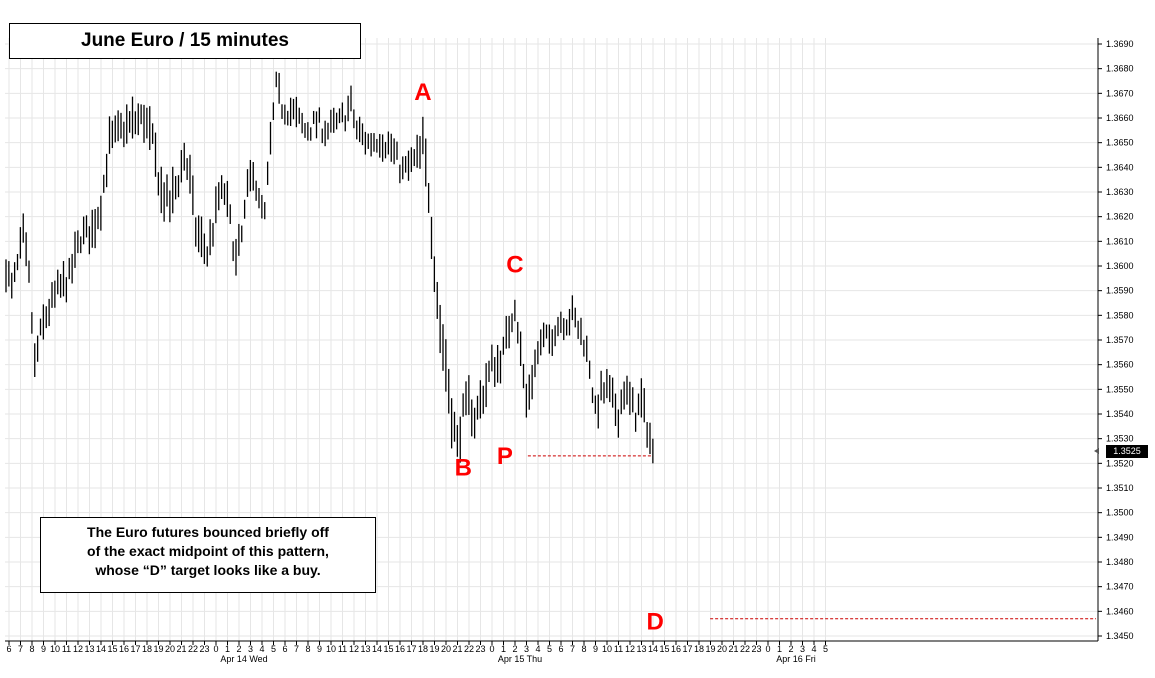  Describe the element at coordinates (796, 659) in the screenshot. I see `x-day-label: Apr 16 Fri` at that location.